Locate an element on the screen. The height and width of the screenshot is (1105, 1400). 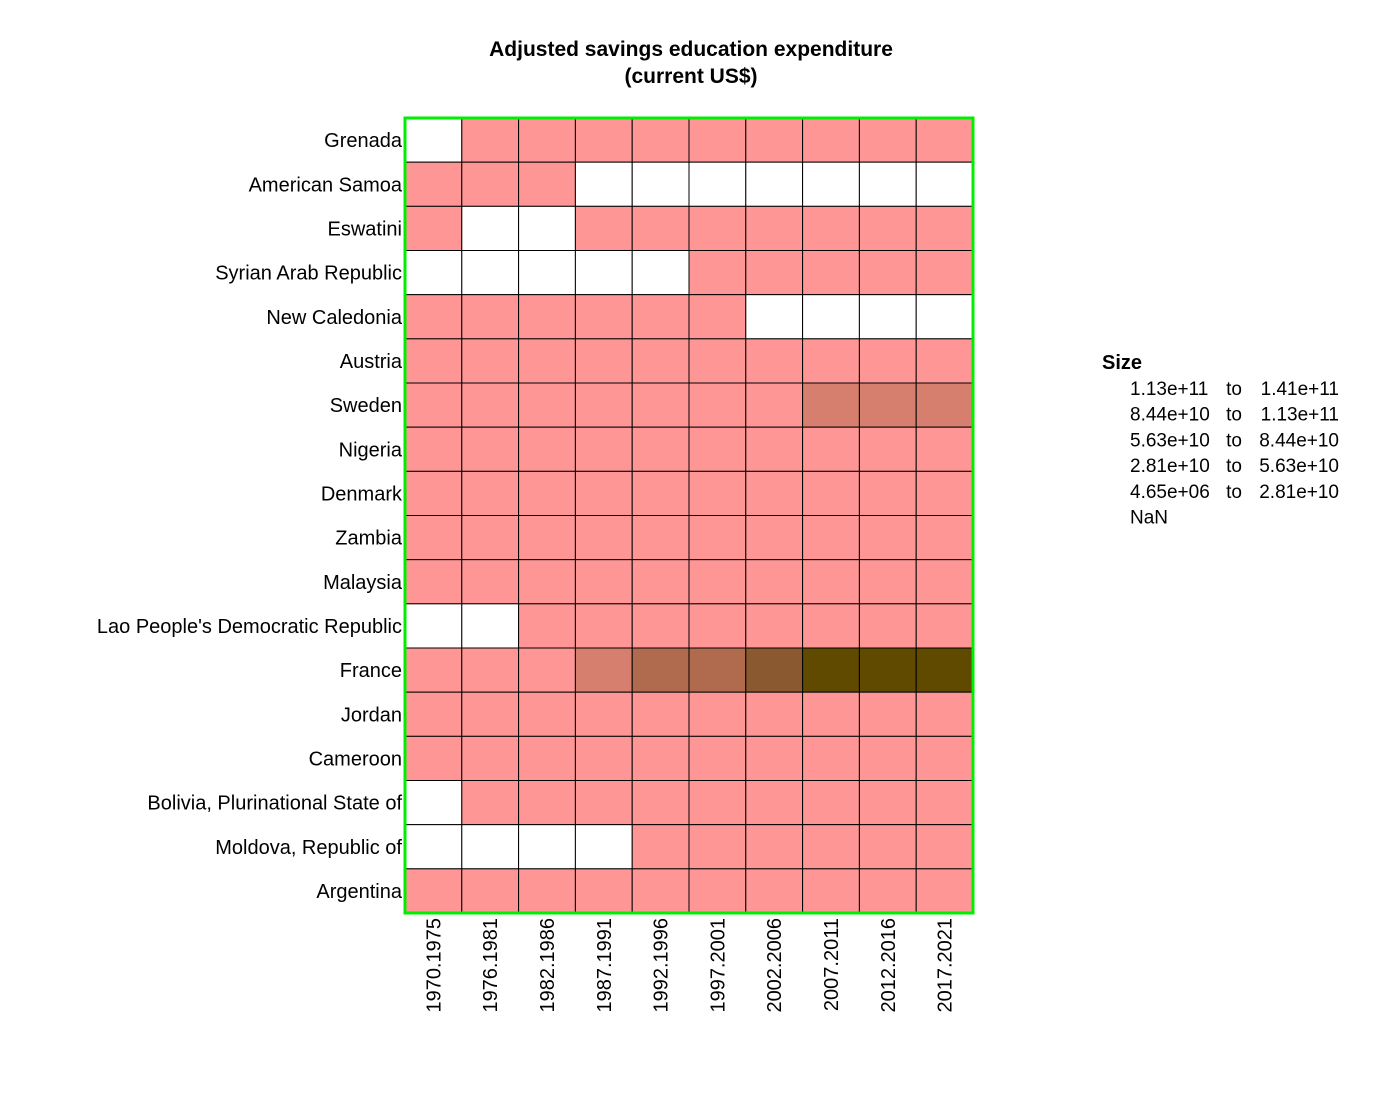
row-label: Moldova, Republic of is located at coordinates (308, 848).